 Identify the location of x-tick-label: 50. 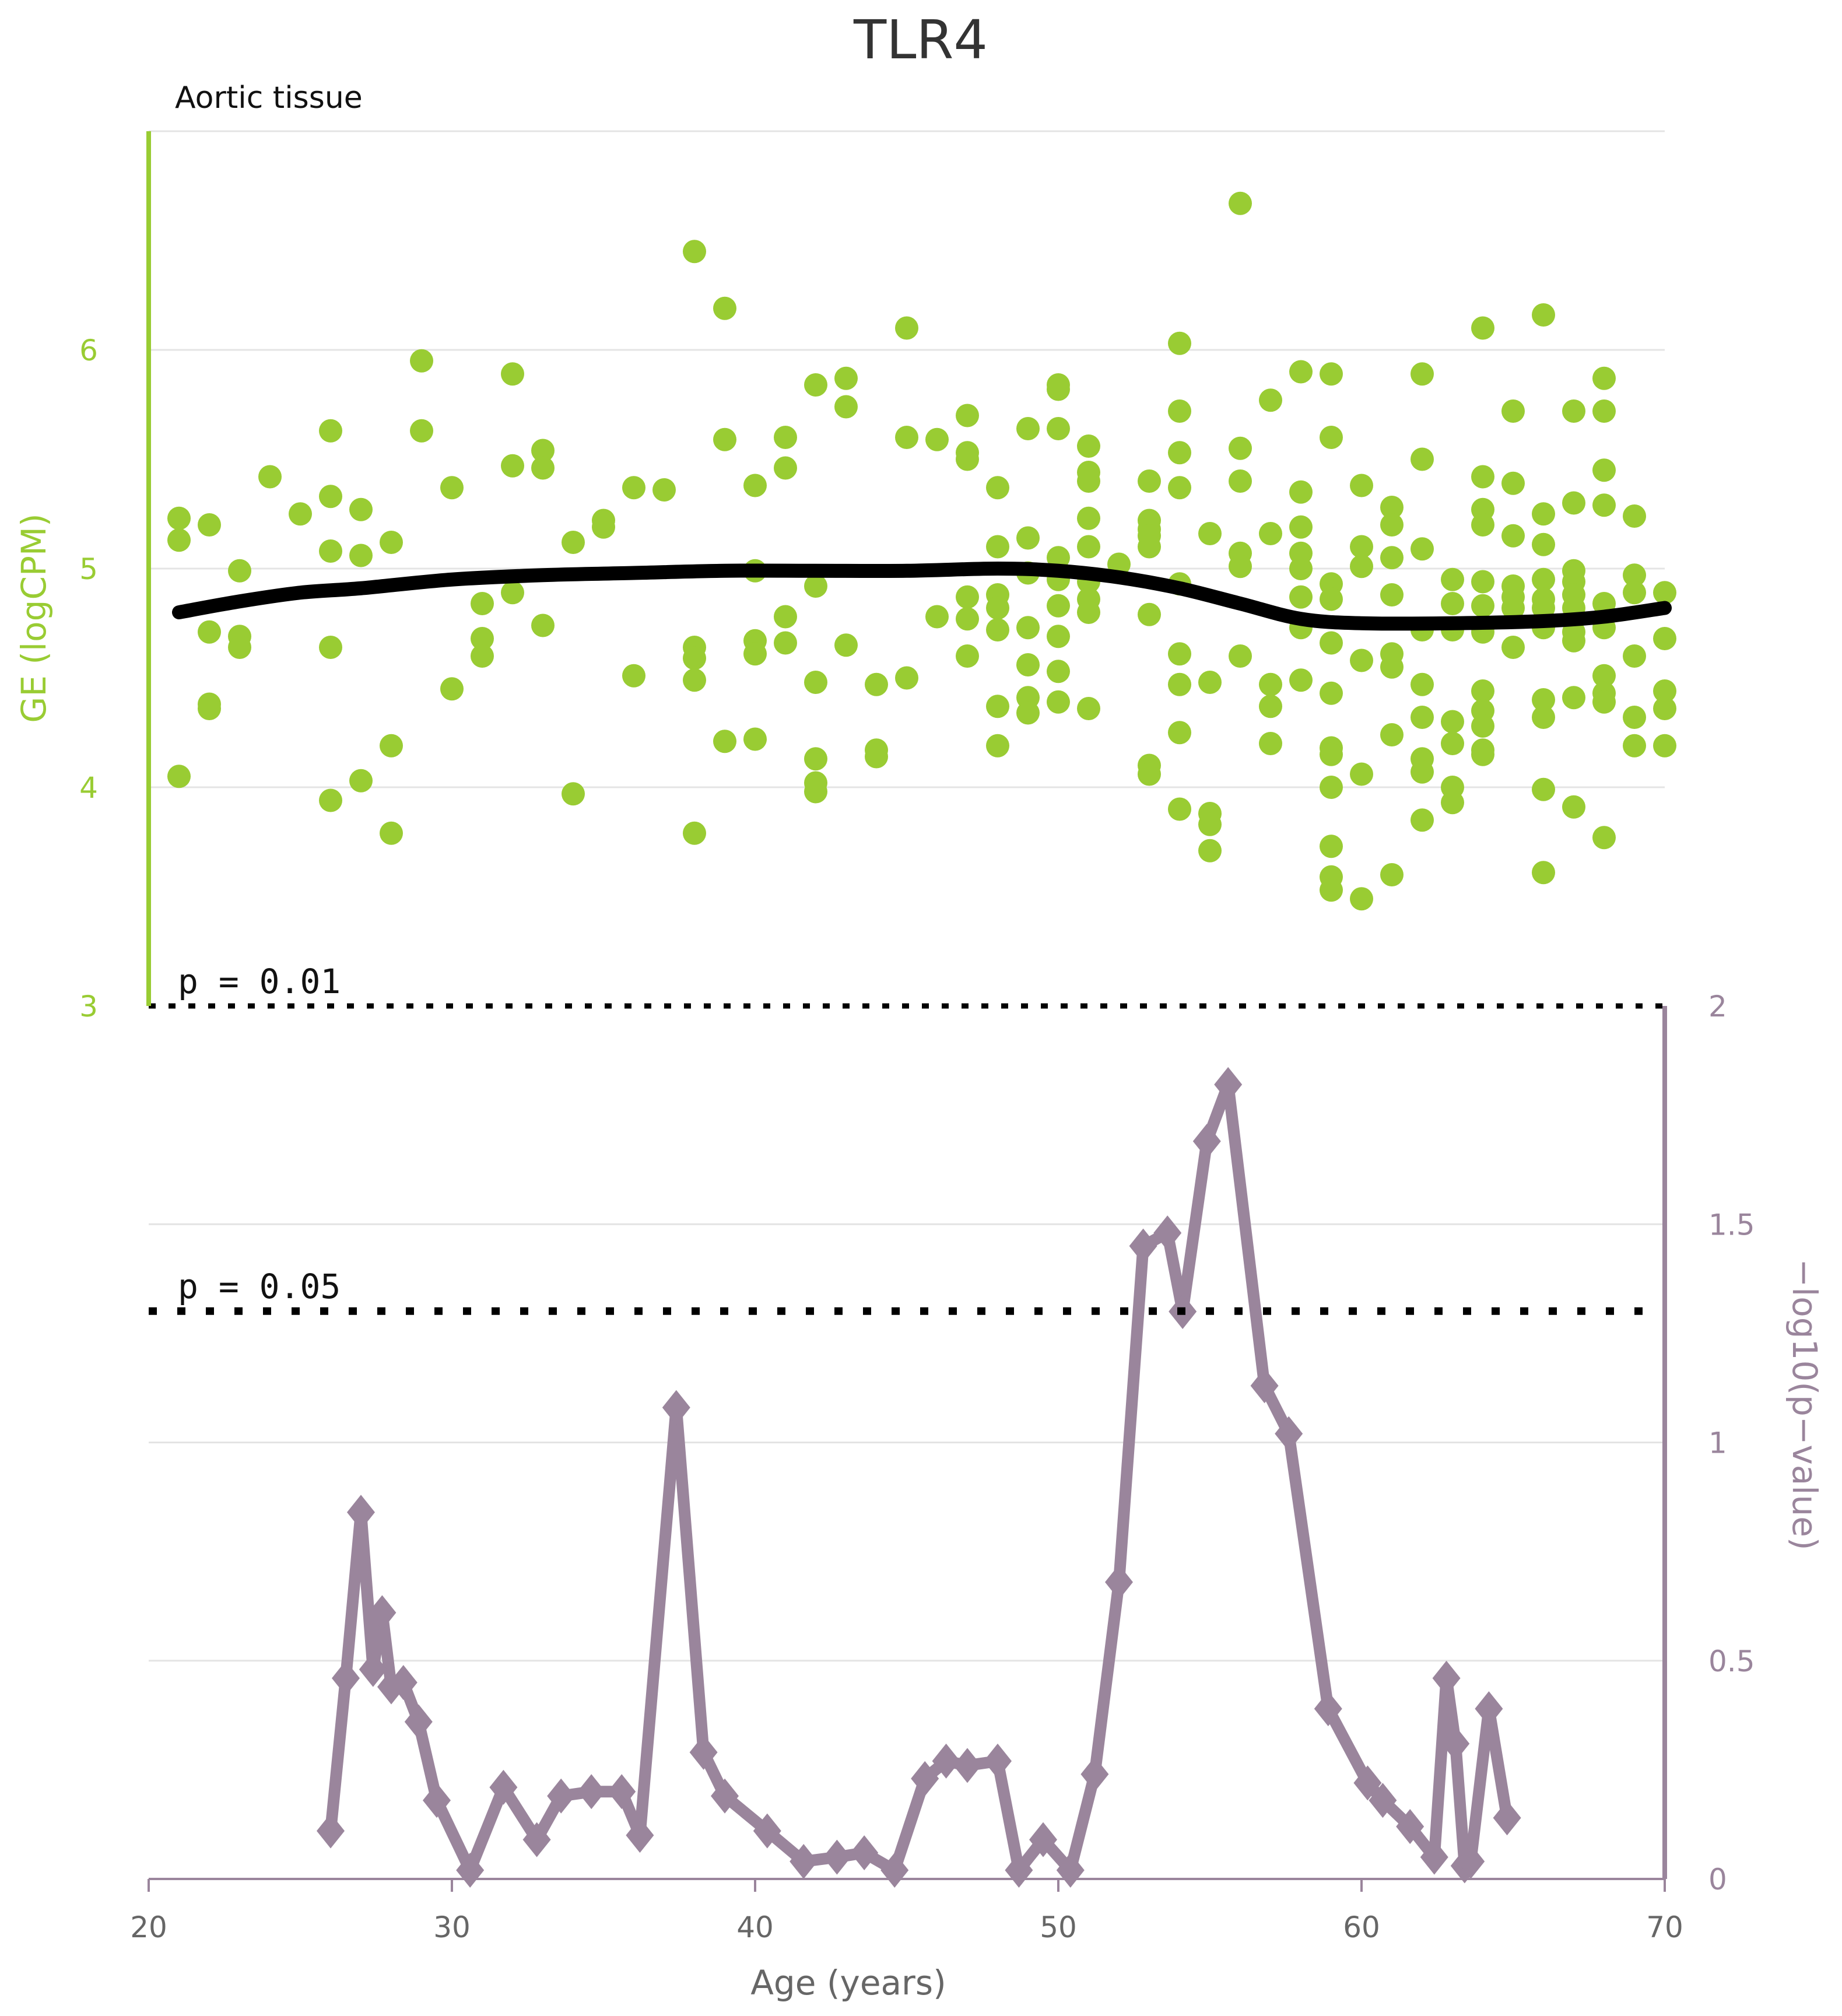
(1058, 1927).